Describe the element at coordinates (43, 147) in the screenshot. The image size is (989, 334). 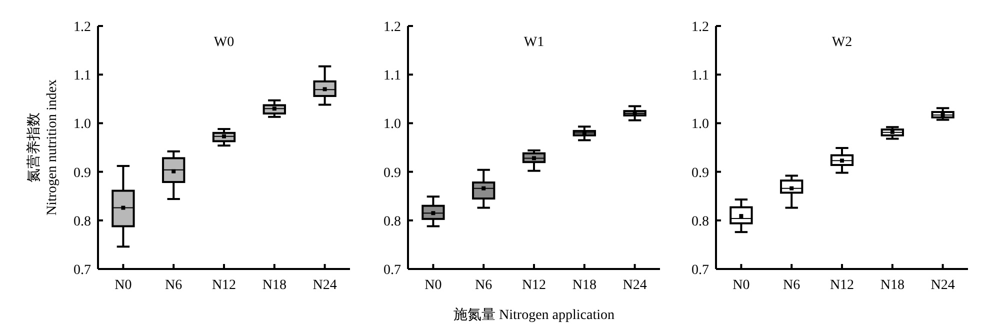
I see `y-axis-title: 氮营养指数 Nitrogen nutrition index` at that location.